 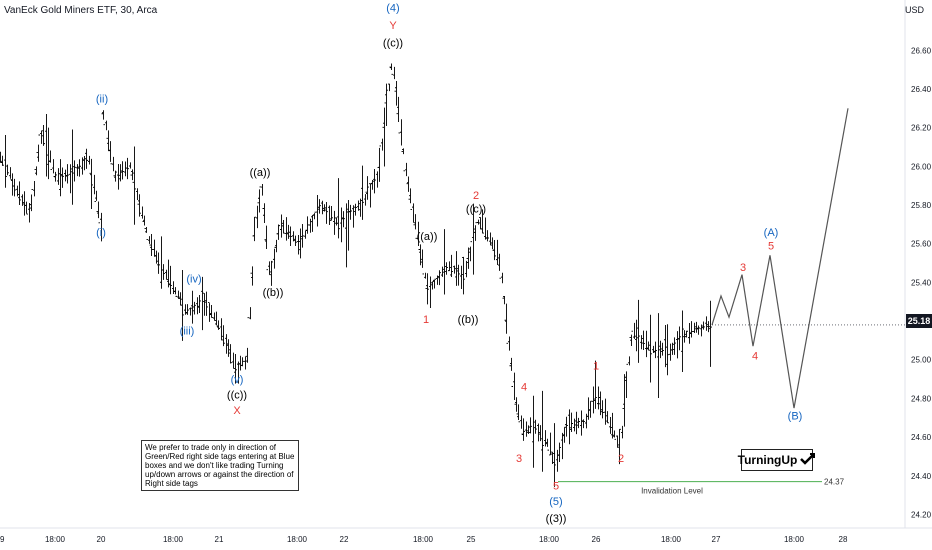 I want to click on wave-label: (ii), so click(x=102, y=100).